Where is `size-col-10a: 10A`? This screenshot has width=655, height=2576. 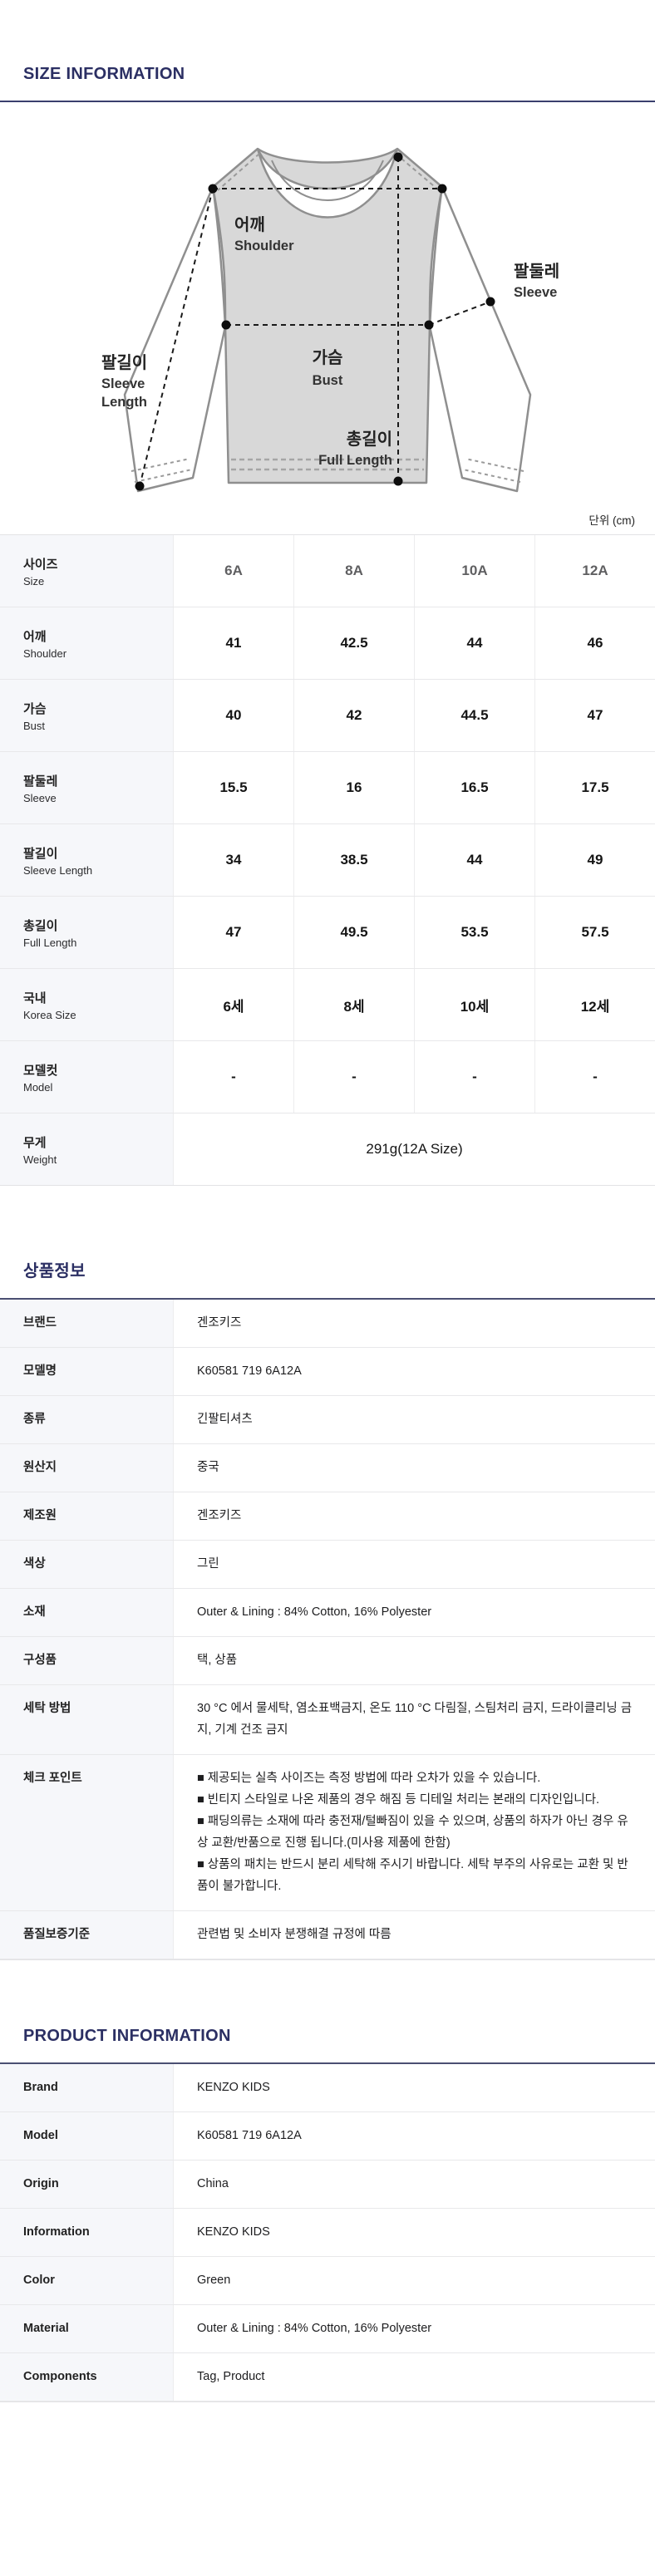
size-col-10a: 10A is located at coordinates (474, 571).